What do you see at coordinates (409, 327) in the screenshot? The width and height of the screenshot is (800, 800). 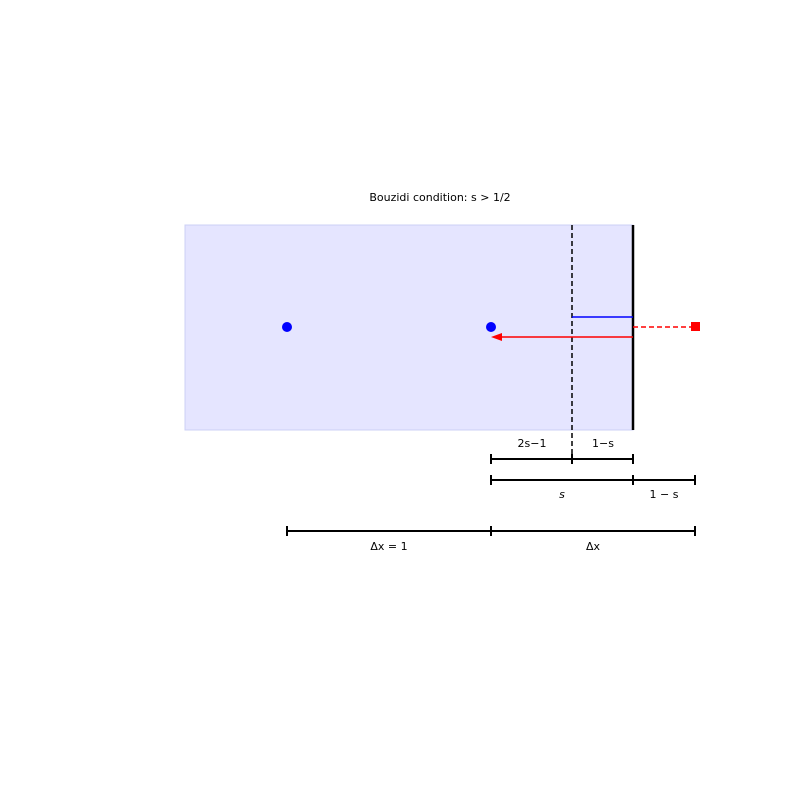 I see `fluid-region` at bounding box center [409, 327].